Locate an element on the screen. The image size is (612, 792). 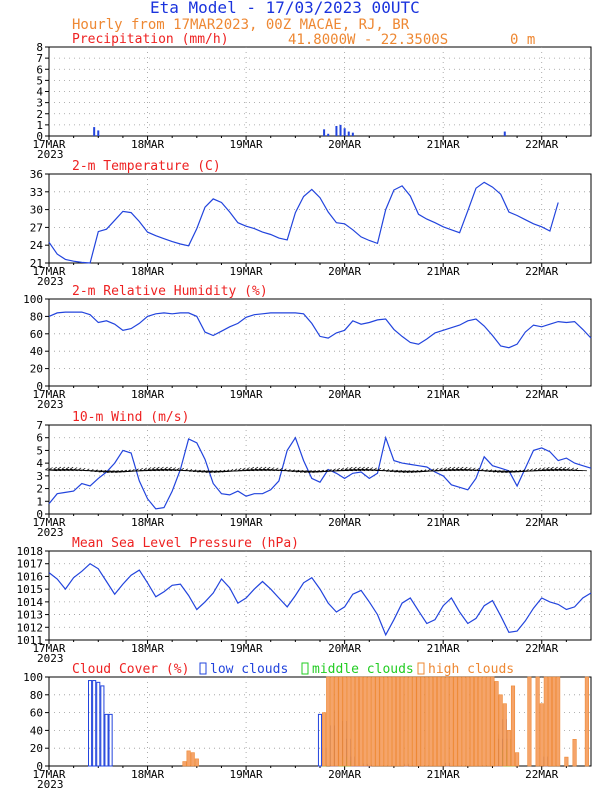
legend-middle-clouds-swatch is located at coordinates (305, 668).